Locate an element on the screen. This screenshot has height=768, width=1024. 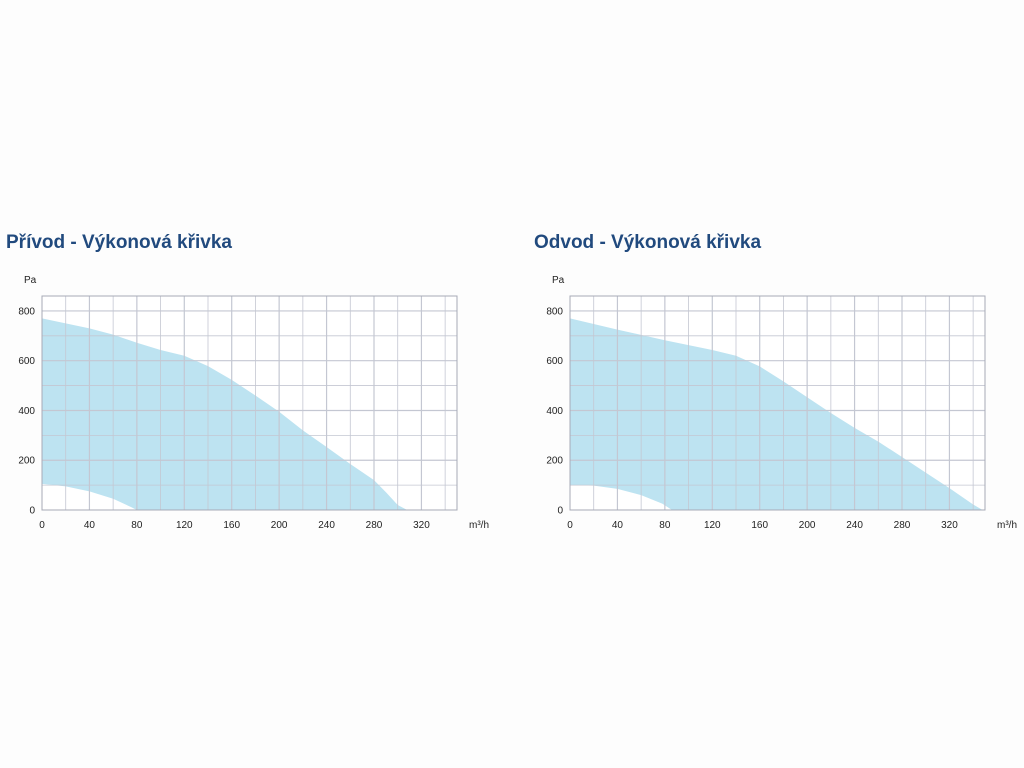
chart-title: Odvod - Výkonová křivka is located at coordinates (648, 242).